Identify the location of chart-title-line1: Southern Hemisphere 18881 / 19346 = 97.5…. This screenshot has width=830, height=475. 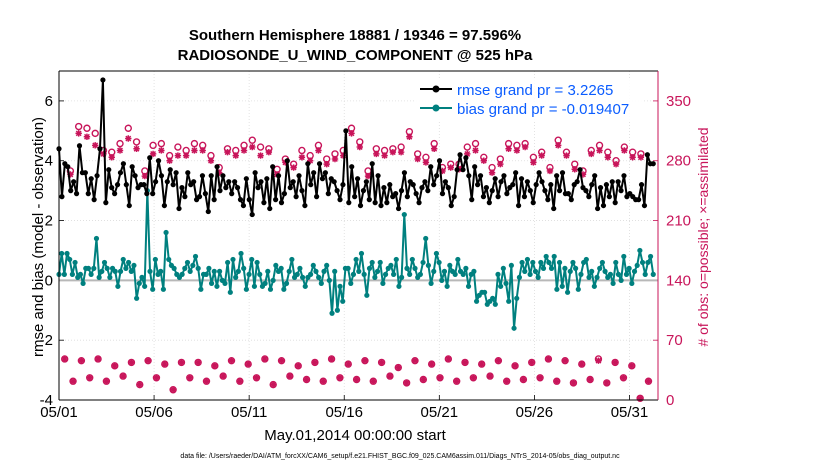
(355, 35).